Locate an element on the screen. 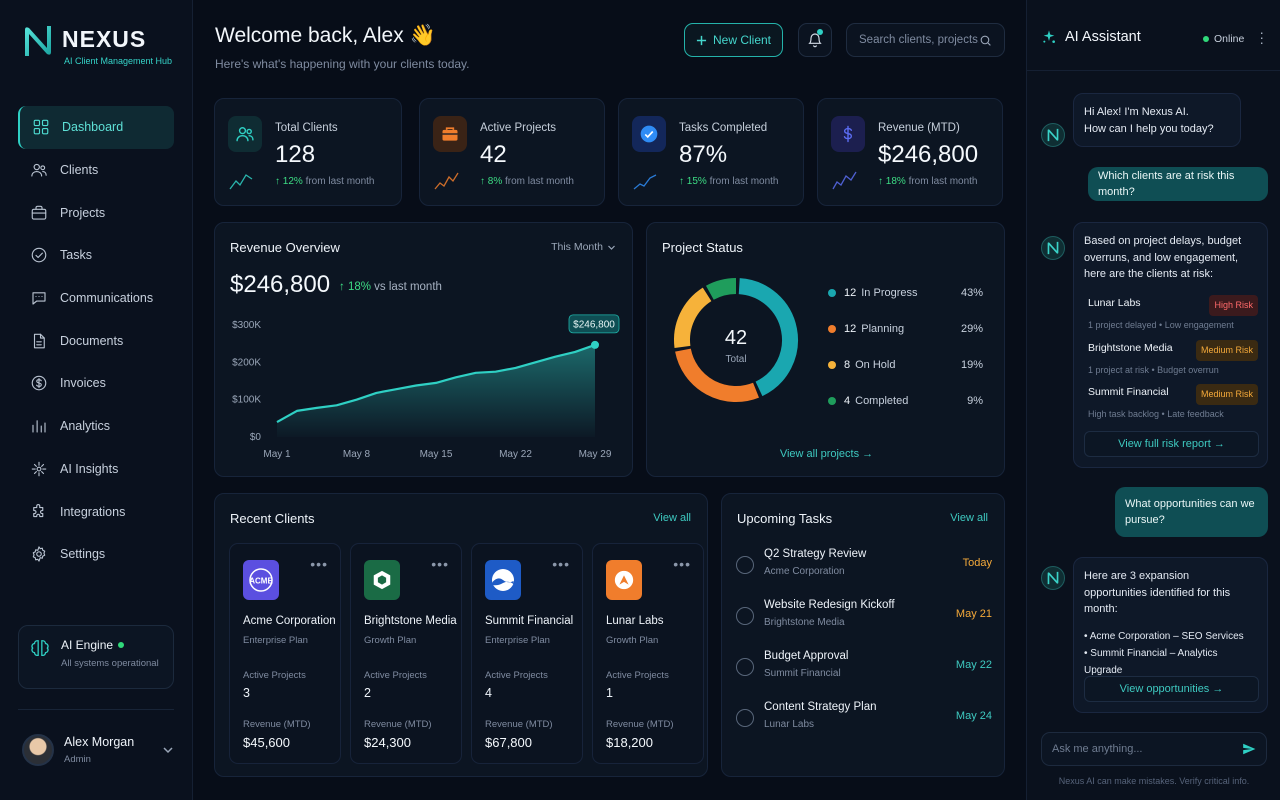  notification-dot is located at coordinates (820, 32).